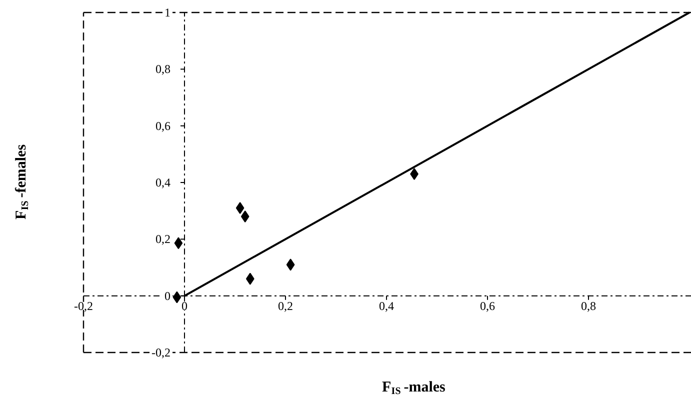  Describe the element at coordinates (285, 305) in the screenshot. I see `x-tick-label: 0,2` at that location.